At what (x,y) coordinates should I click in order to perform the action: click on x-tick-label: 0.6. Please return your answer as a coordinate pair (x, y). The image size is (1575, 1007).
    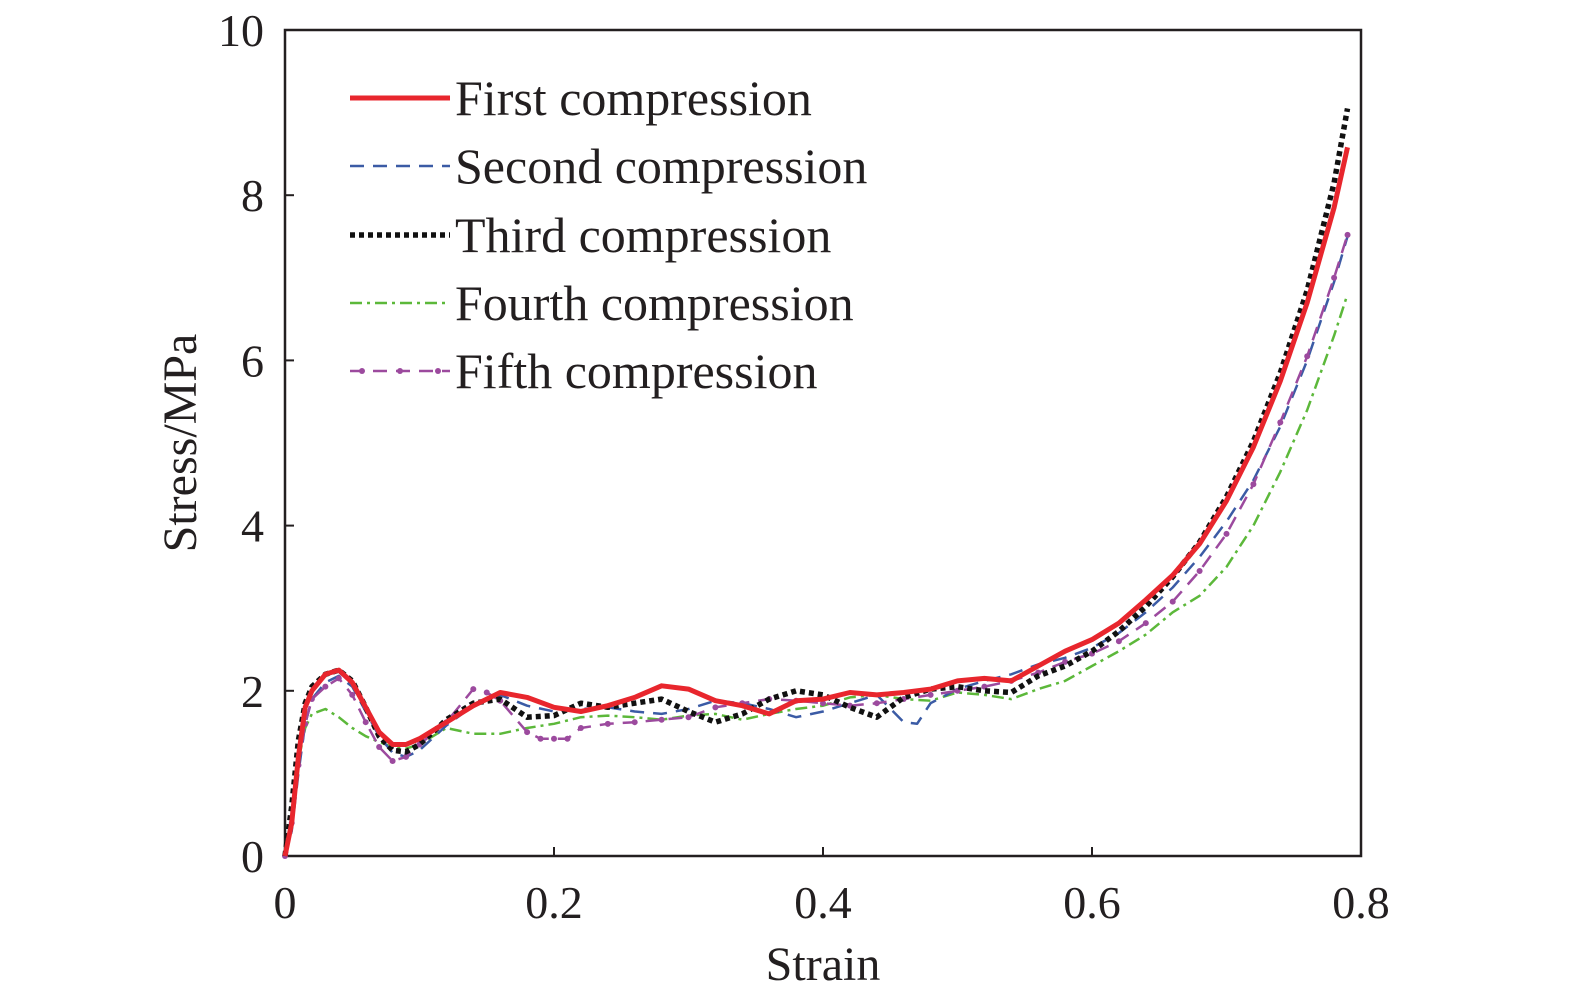
    Looking at the image, I should click on (1092, 902).